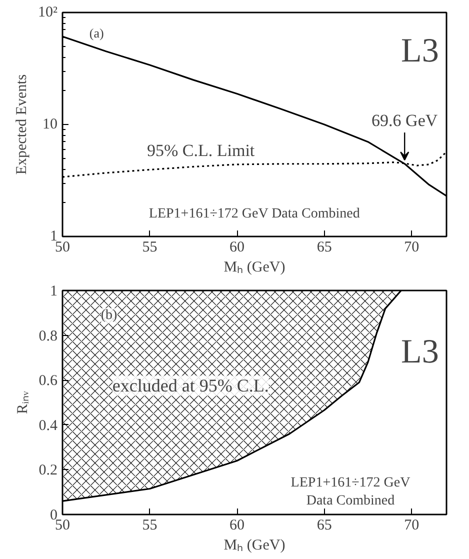 Image resolution: width=469 pixels, height=559 pixels. What do you see at coordinates (22, 402) in the screenshot?
I see `y-axis-title: Rᵢₙᵥ` at bounding box center [22, 402].